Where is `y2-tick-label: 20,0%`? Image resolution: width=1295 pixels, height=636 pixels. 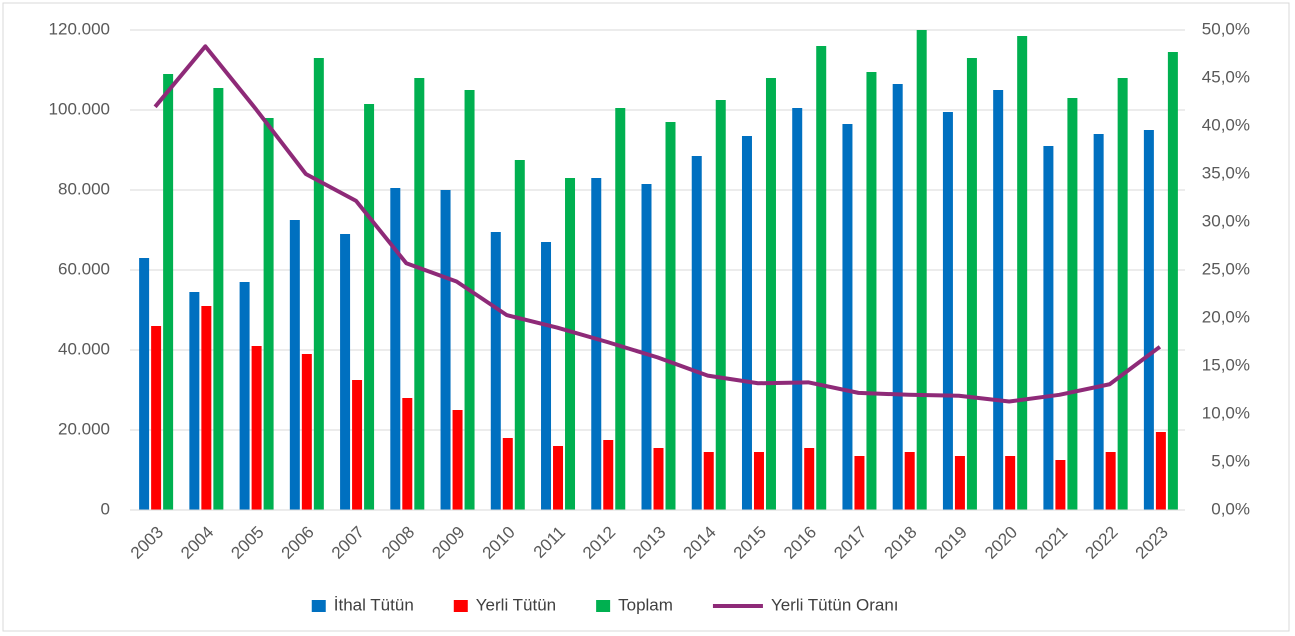 y2-tick-label: 20,0% is located at coordinates (1226, 316).